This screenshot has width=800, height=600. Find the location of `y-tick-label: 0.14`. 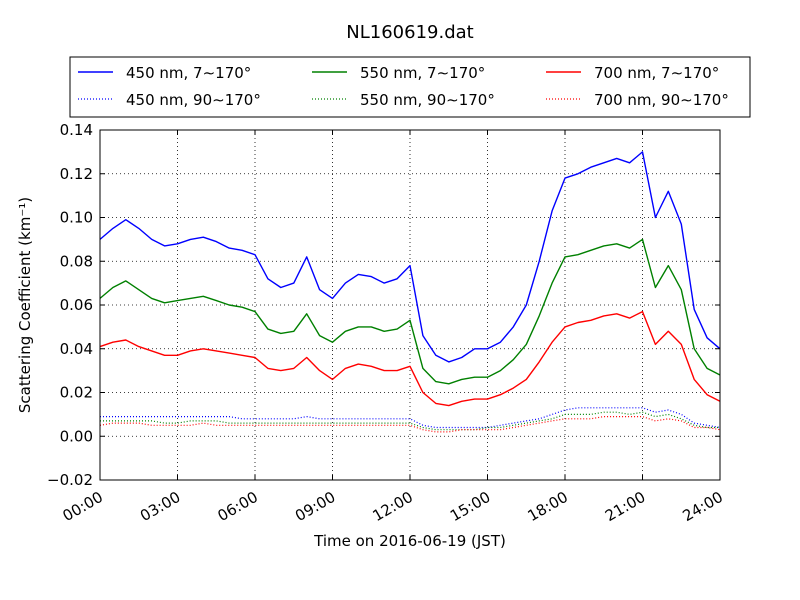

y-tick-label: 0.14 is located at coordinates (76, 130).